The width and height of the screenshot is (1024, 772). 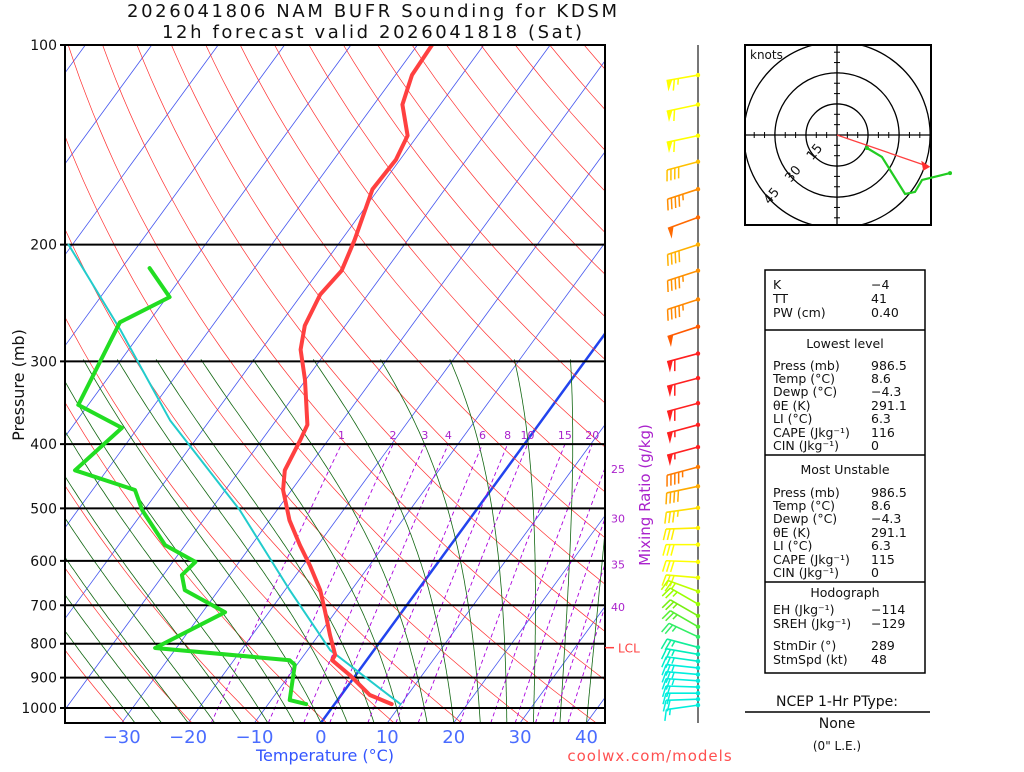 I want to click on most-unstable-row-value: 0, so click(x=875, y=572).